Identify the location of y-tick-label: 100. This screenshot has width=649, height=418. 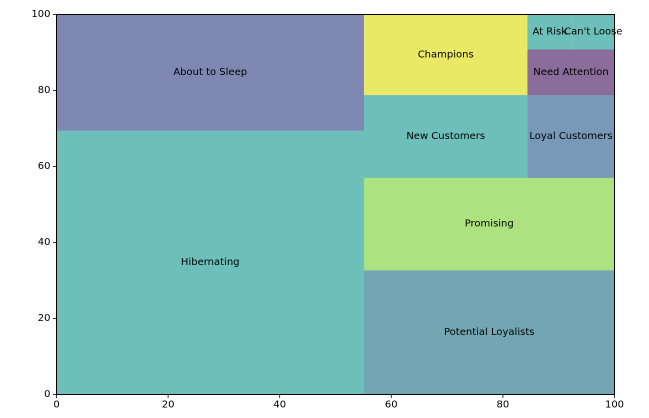
(40, 14).